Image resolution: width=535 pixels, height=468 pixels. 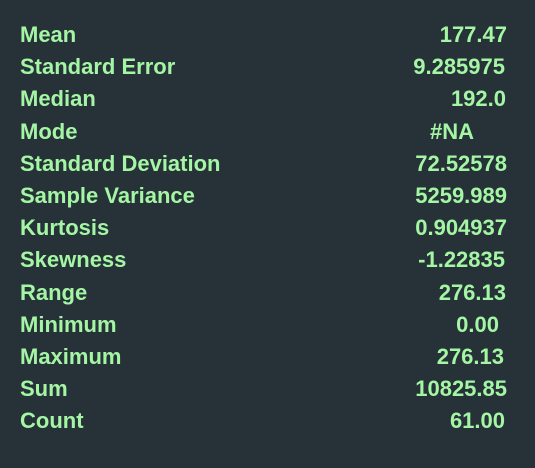 What do you see at coordinates (98, 67) in the screenshot?
I see `stat-label: Standard Error` at bounding box center [98, 67].